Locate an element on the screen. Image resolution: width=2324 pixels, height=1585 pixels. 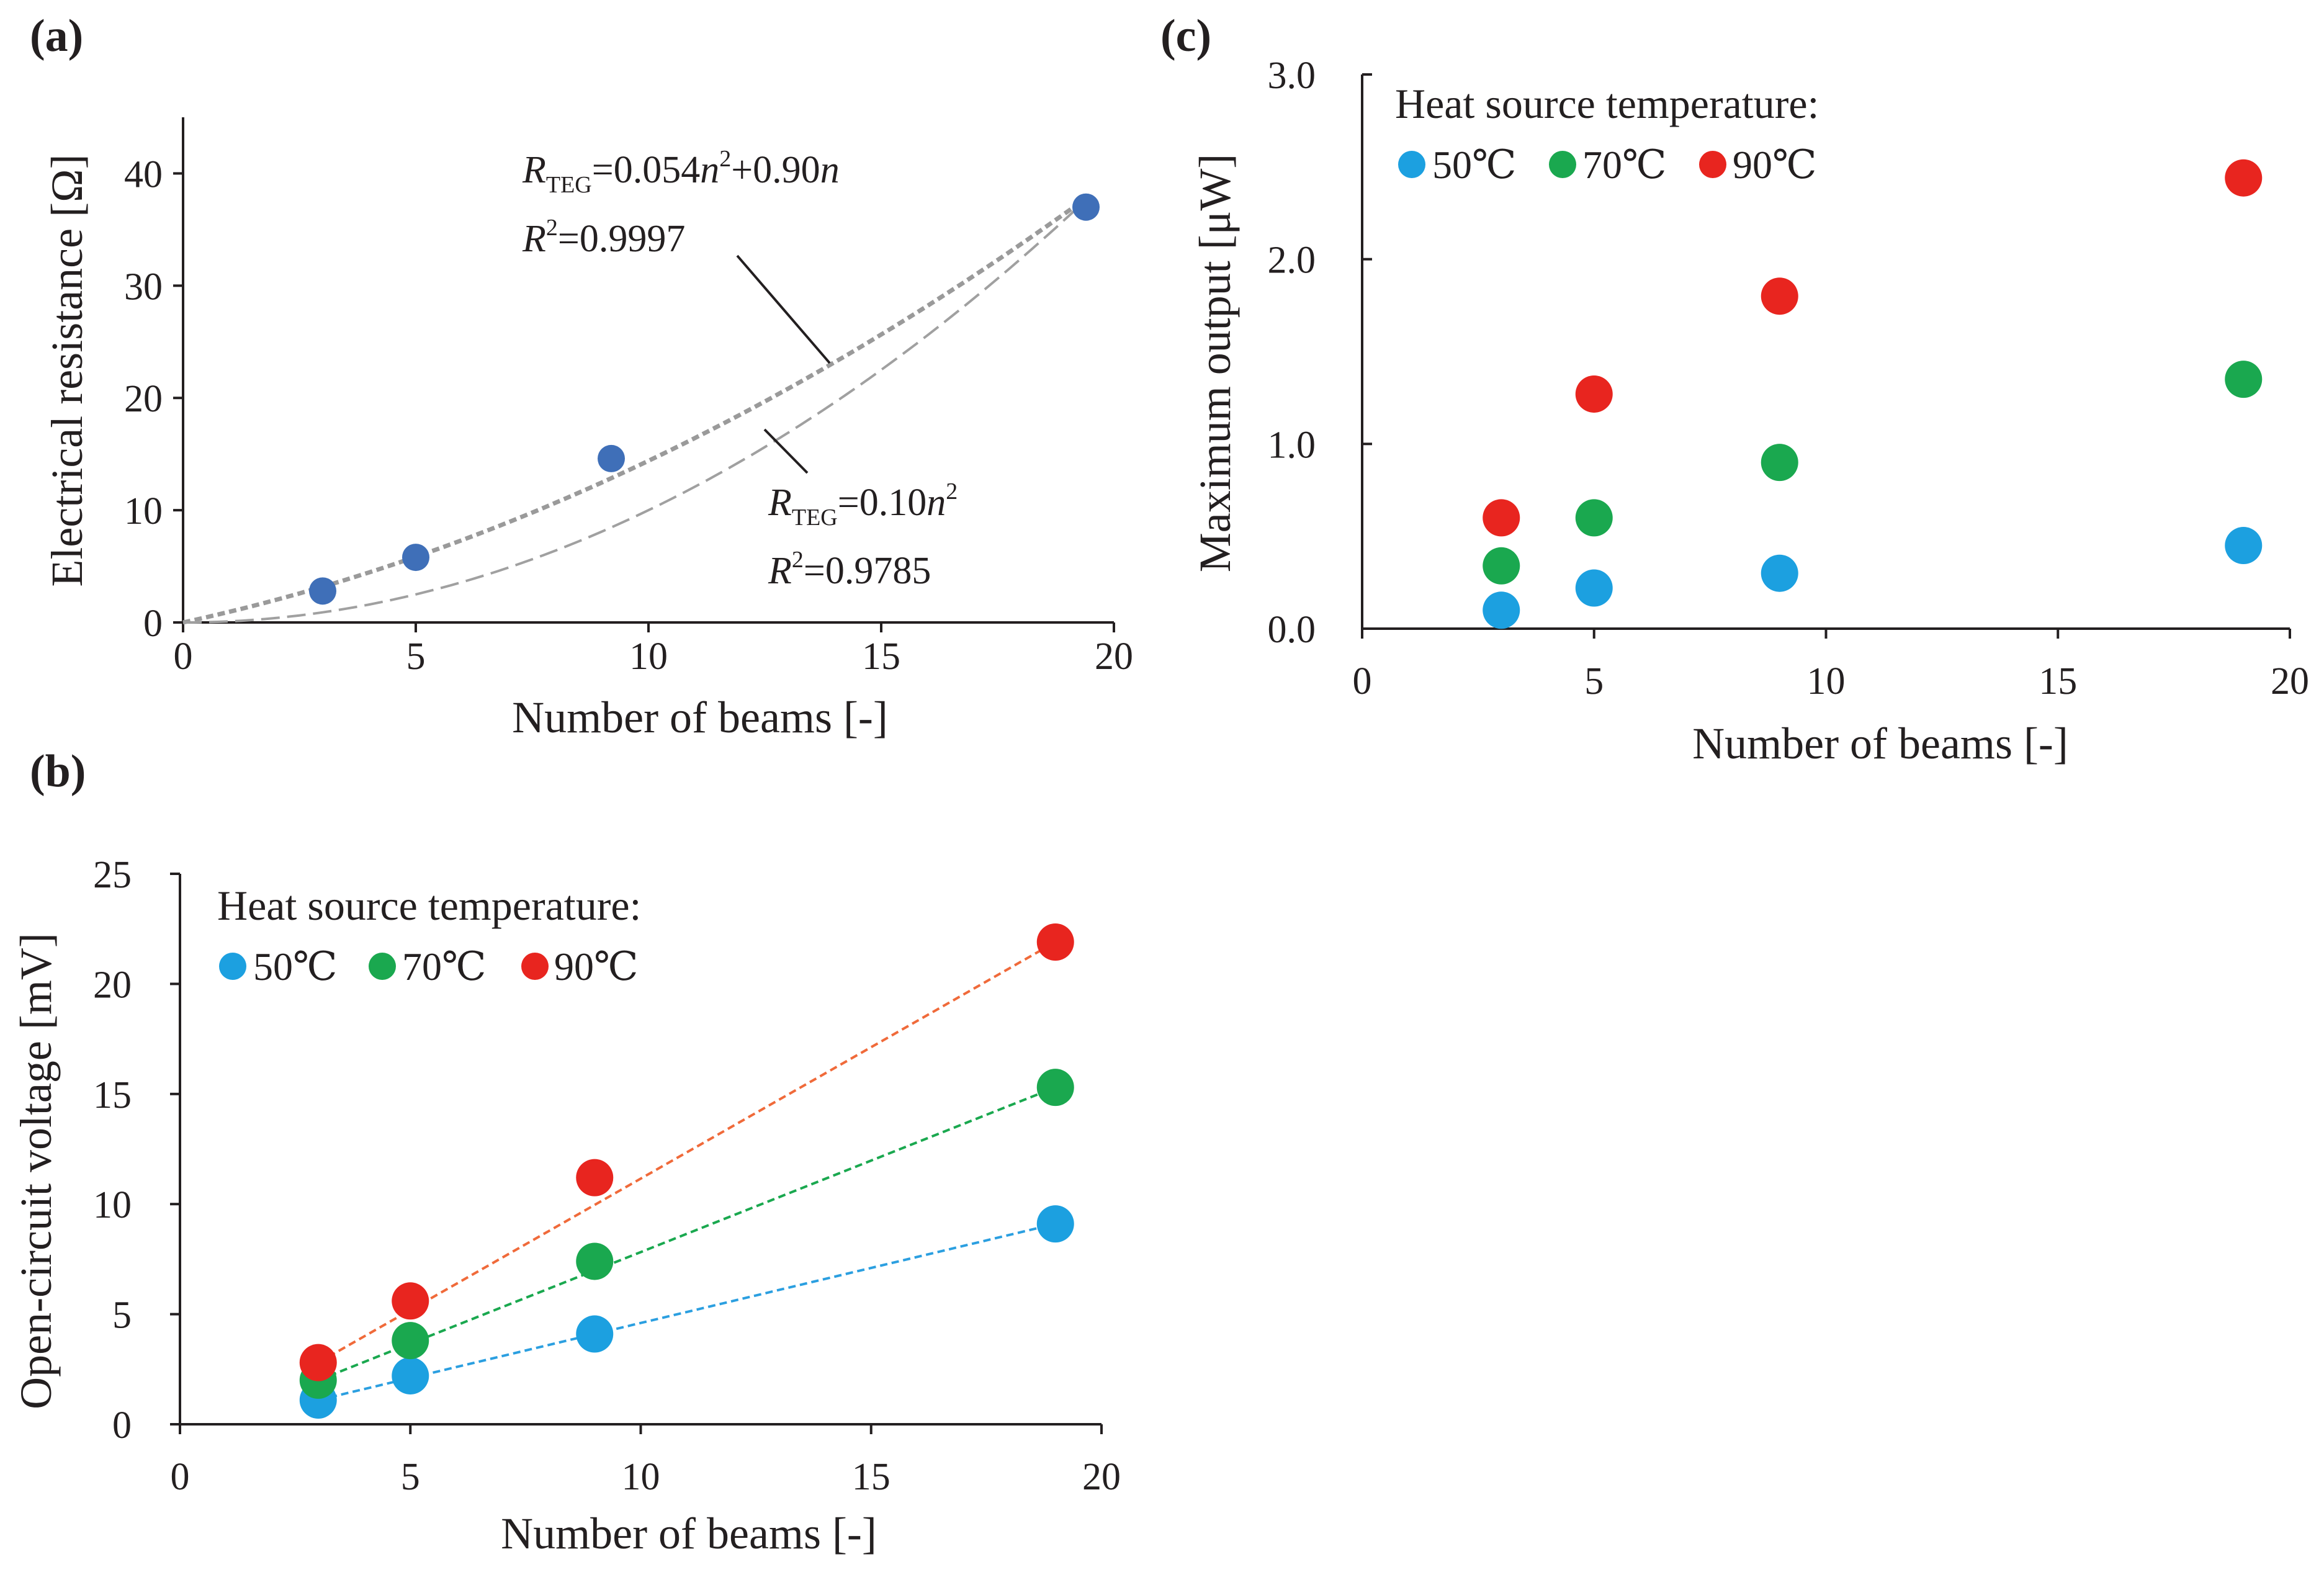
fit-b-r2: R2=0.9785 is located at coordinates (849, 569).